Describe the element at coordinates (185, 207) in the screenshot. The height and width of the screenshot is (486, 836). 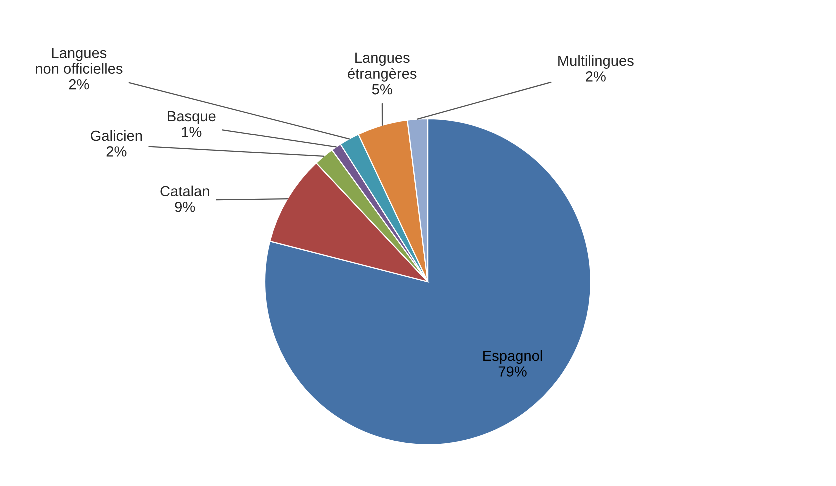
I see `data-label: 9%` at that location.